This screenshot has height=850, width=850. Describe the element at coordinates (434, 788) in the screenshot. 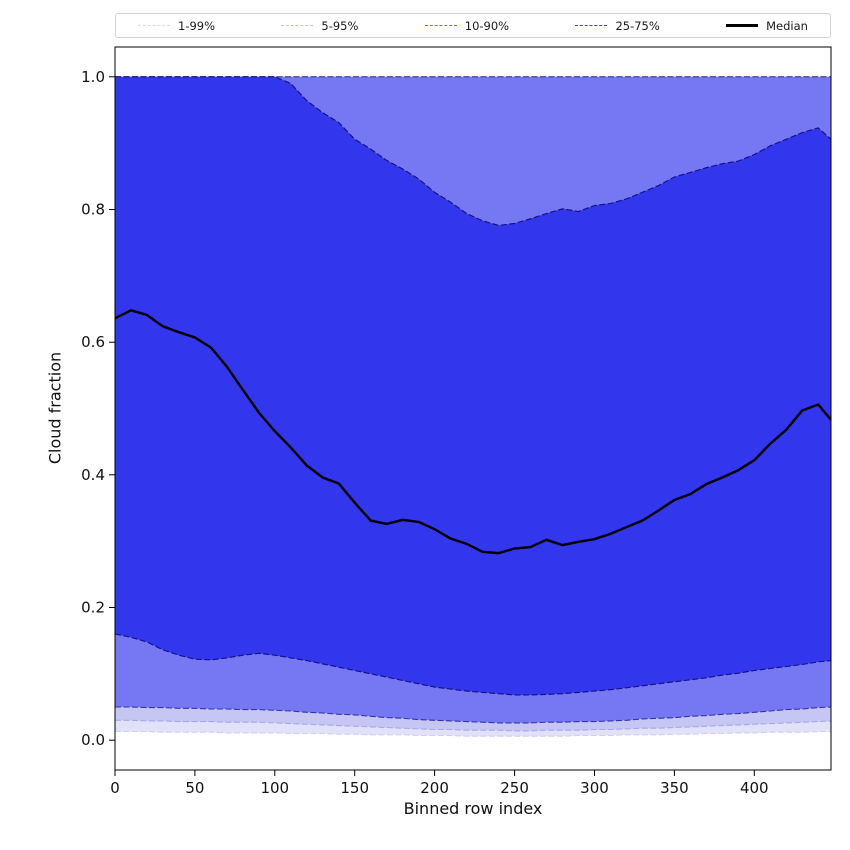

I see `x-tick-label: 200` at that location.